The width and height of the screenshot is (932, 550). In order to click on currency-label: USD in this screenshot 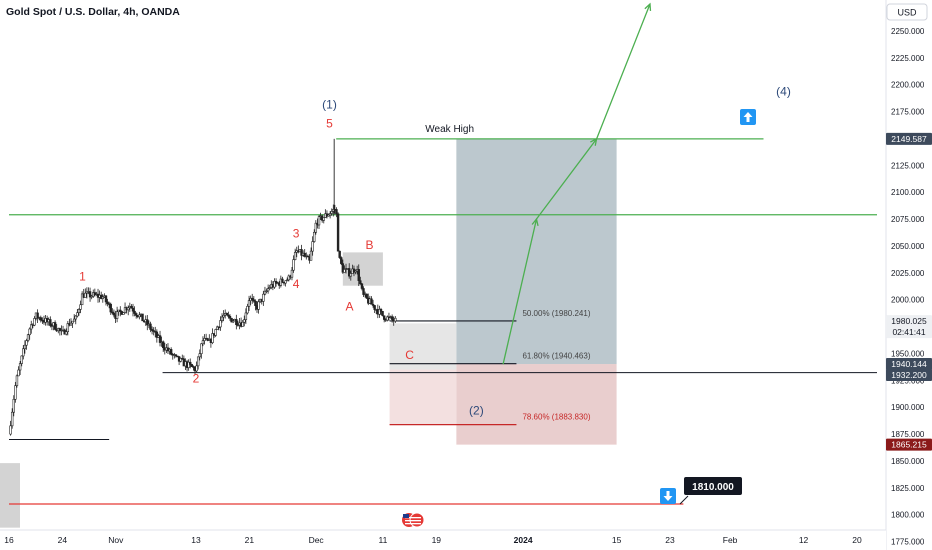, I will do `click(907, 13)`.